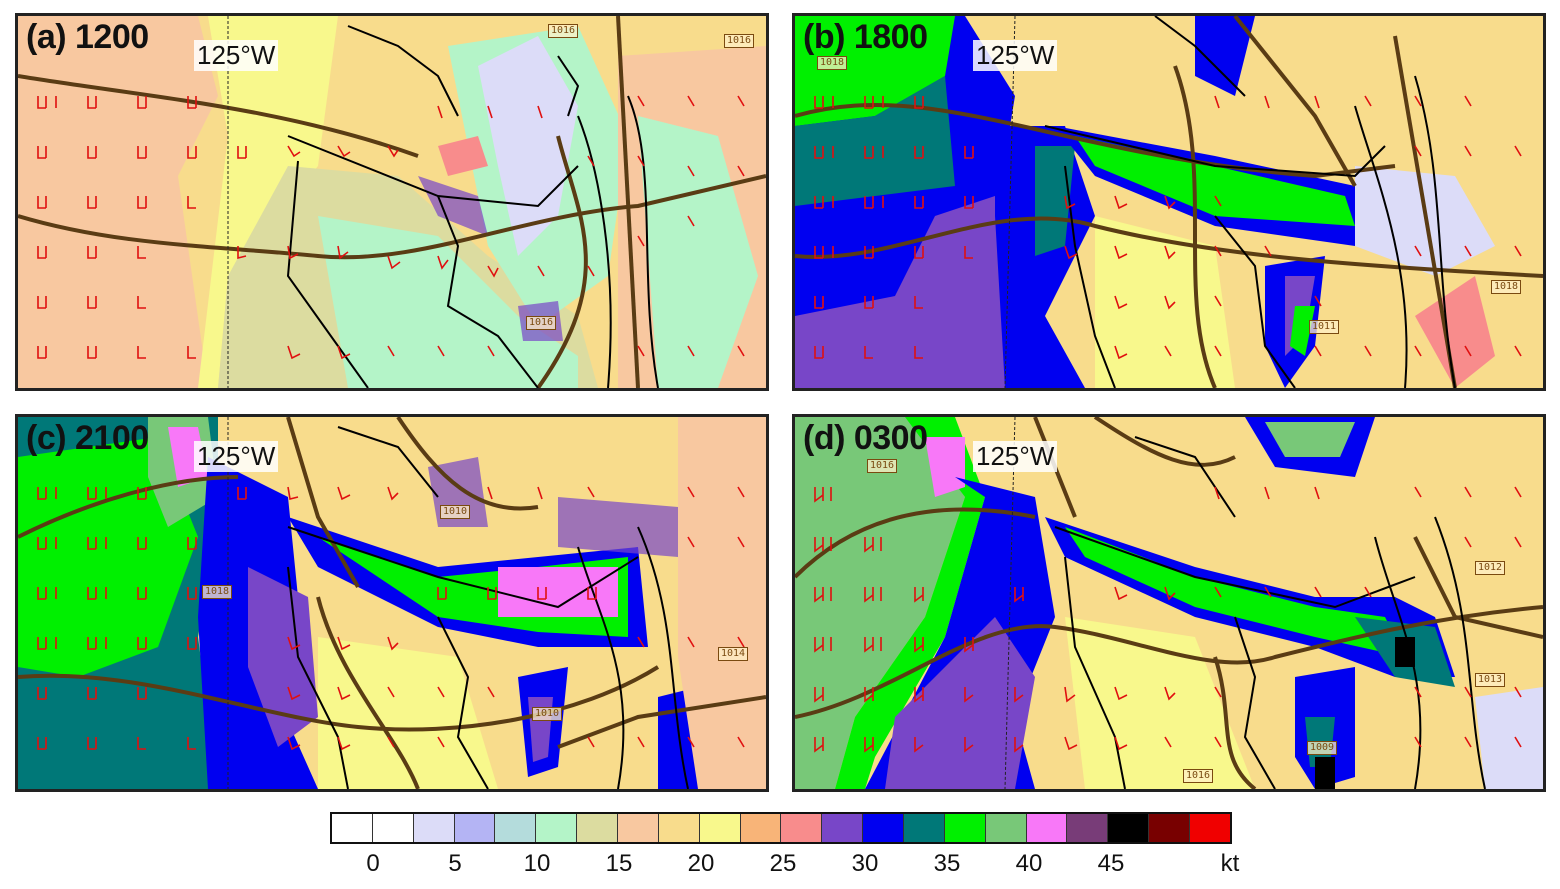  Describe the element at coordinates (87, 37) in the screenshot. I see `panel-label: (a) 1200` at that location.